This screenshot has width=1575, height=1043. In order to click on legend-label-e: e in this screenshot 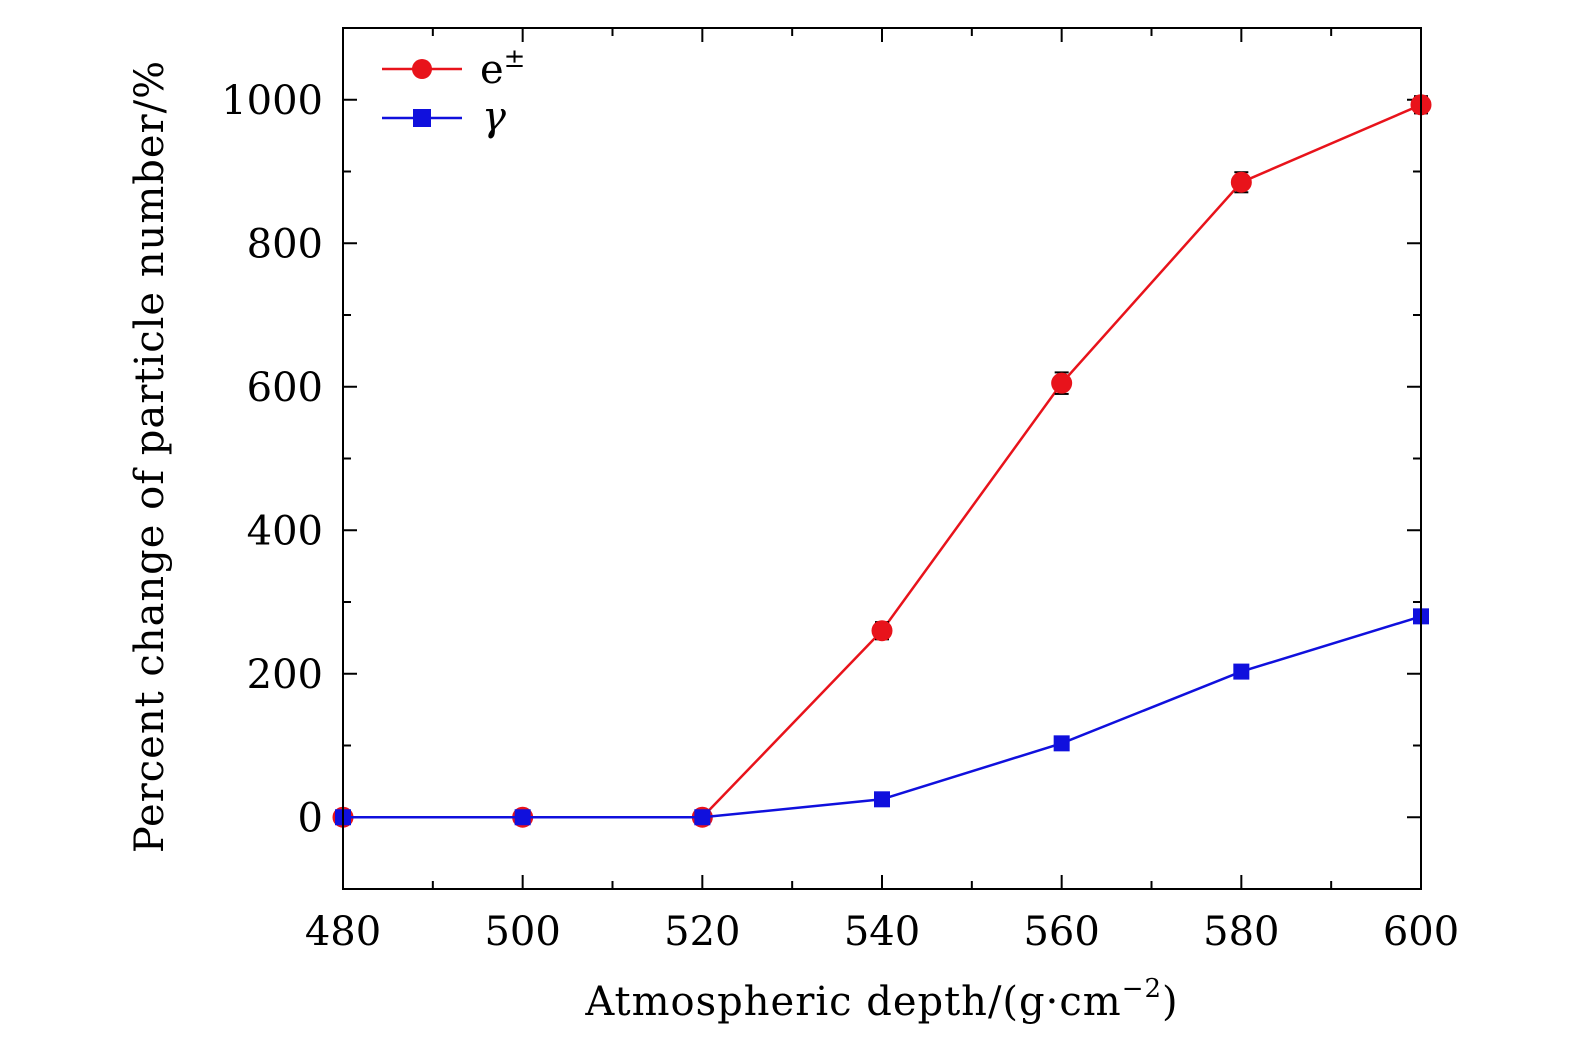, I will do `click(492, 70)`.